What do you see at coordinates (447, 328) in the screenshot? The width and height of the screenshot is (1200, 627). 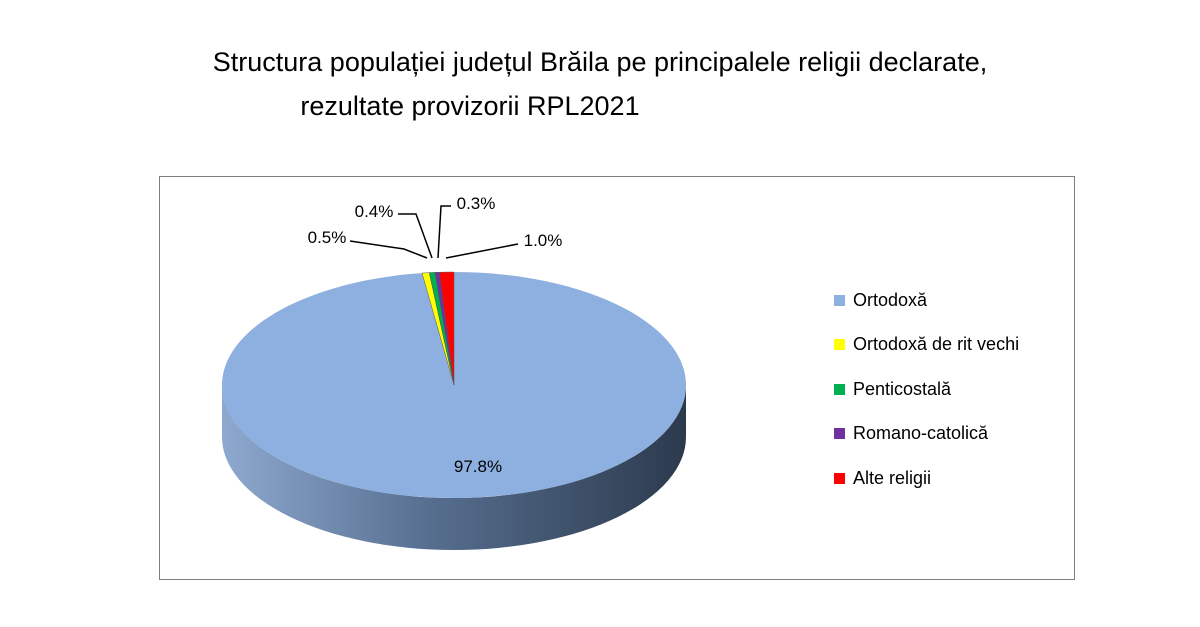 I see `pie-slice-alte-religii` at bounding box center [447, 328].